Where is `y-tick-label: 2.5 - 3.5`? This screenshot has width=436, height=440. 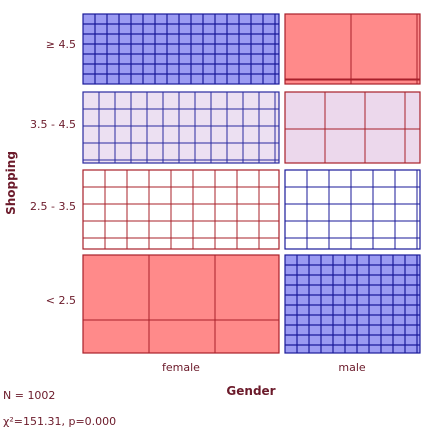
y-tick-label: 2.5 - 3.5 is located at coordinates (53, 206).